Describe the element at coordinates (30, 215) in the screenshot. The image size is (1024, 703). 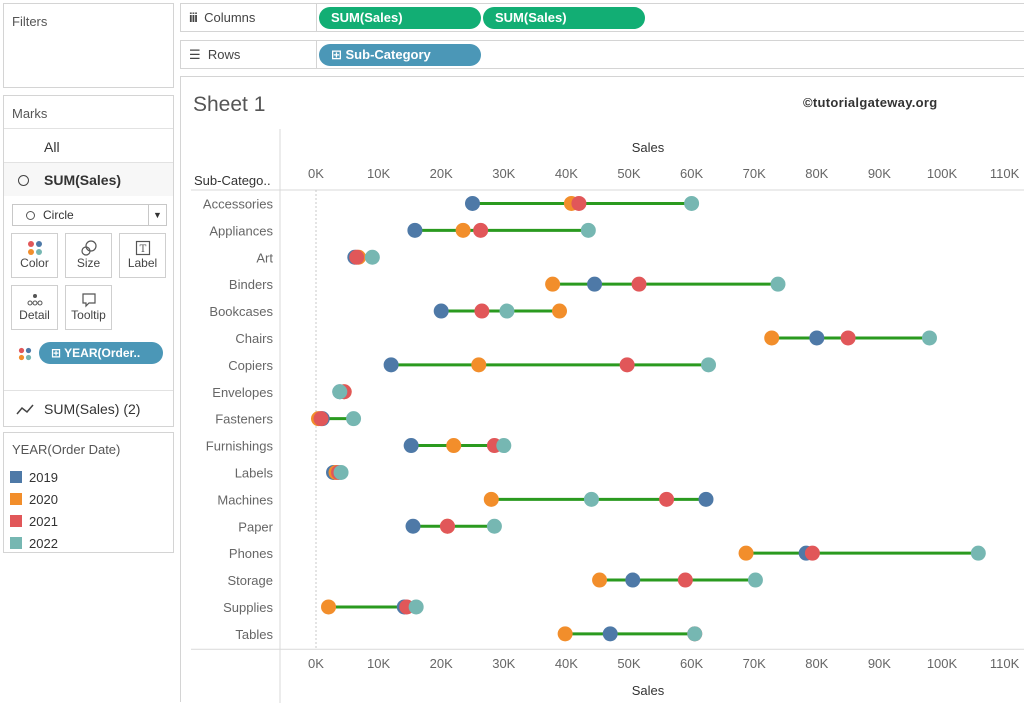
I see `circle-icon` at that location.